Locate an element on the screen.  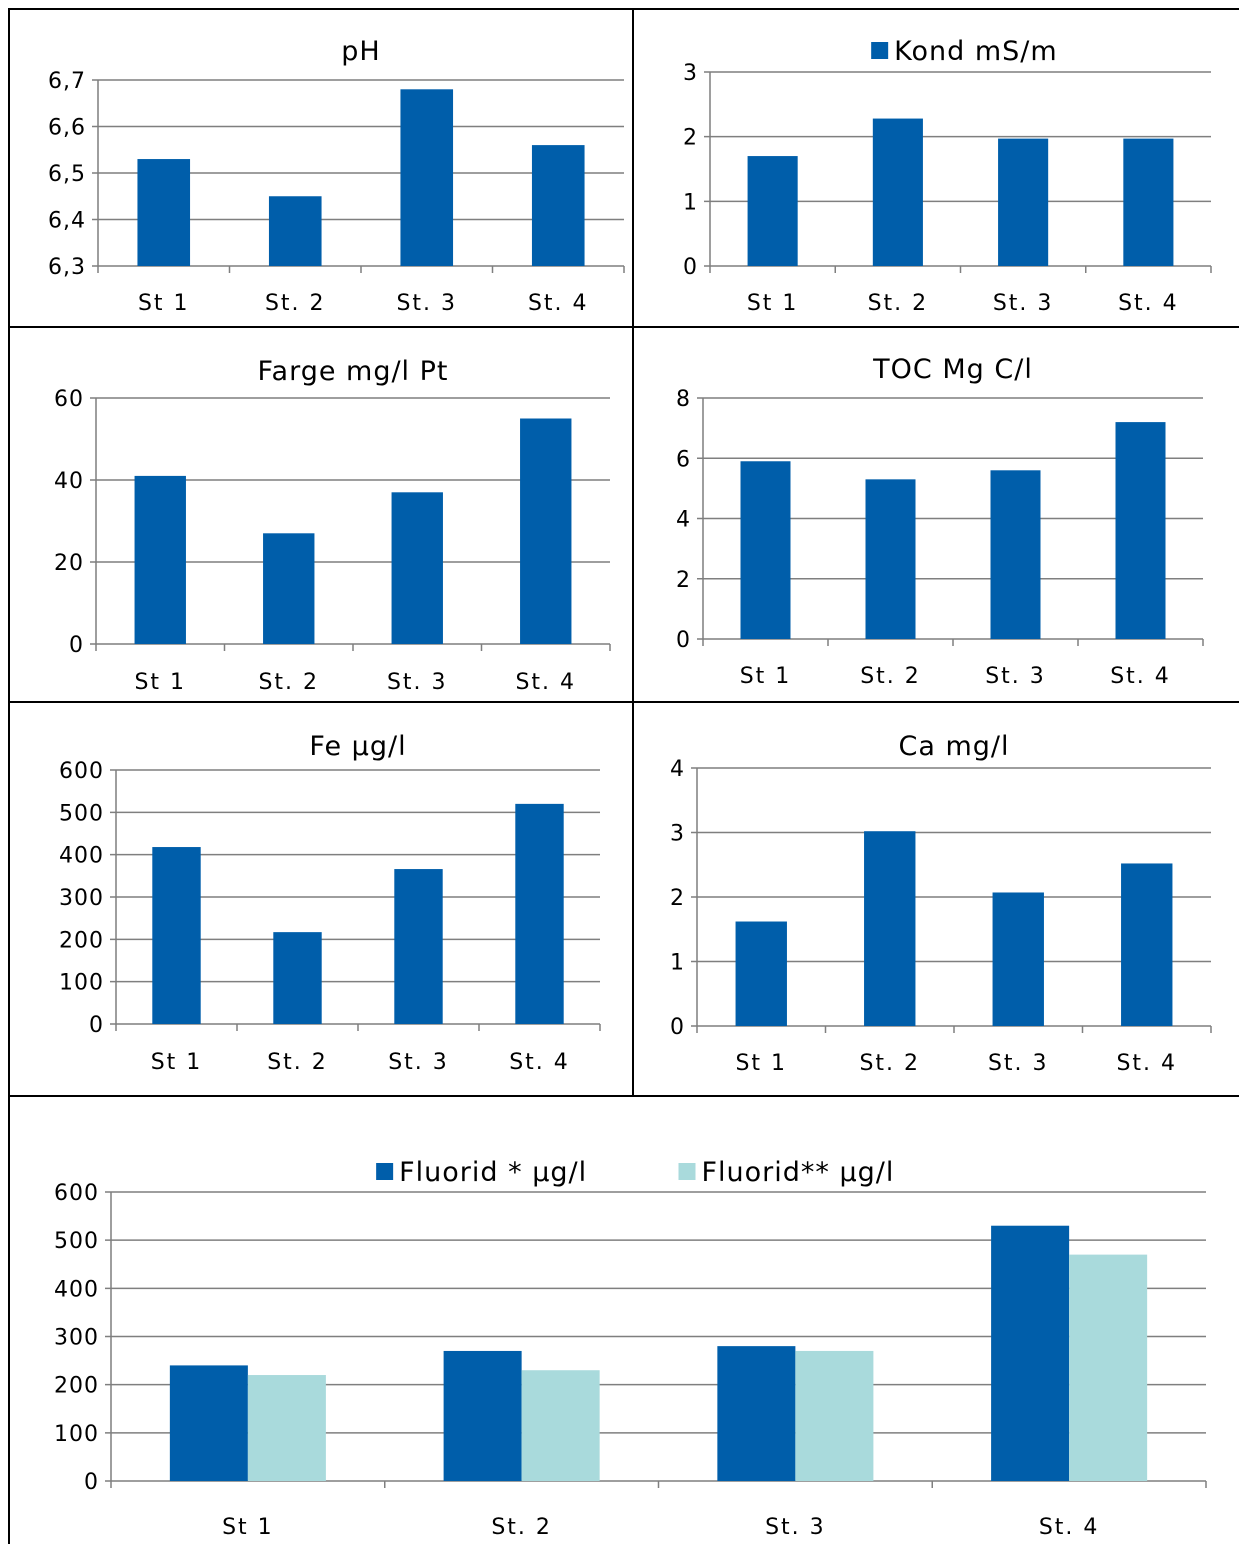
y-tick-label: 20 is located at coordinates (69, 563).